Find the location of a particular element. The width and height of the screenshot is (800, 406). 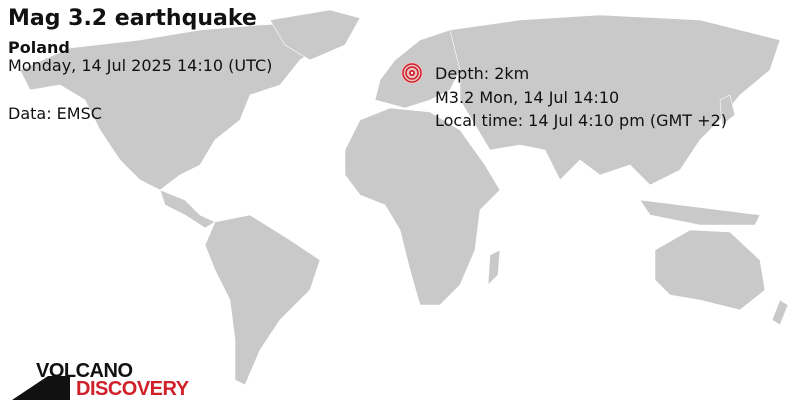

new-zealand is located at coordinates (780, 312).